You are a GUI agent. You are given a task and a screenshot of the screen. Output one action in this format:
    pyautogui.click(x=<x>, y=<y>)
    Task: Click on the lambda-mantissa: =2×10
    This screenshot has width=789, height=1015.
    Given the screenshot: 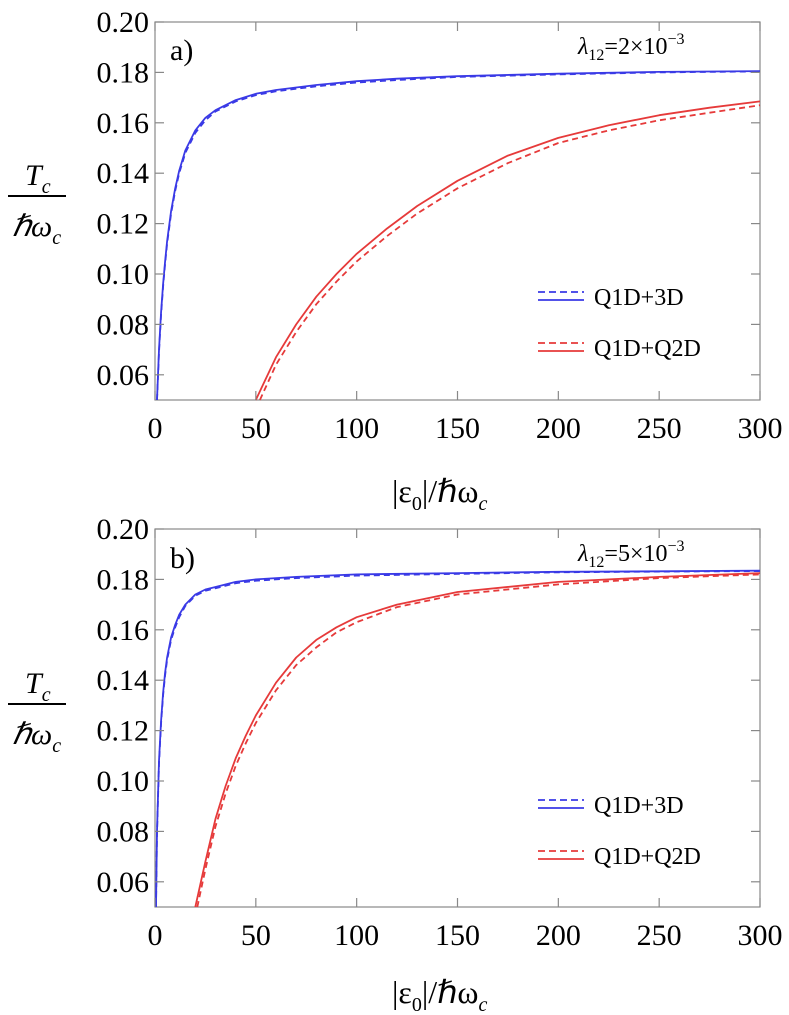 What is the action you would take?
    pyautogui.click(x=635, y=47)
    